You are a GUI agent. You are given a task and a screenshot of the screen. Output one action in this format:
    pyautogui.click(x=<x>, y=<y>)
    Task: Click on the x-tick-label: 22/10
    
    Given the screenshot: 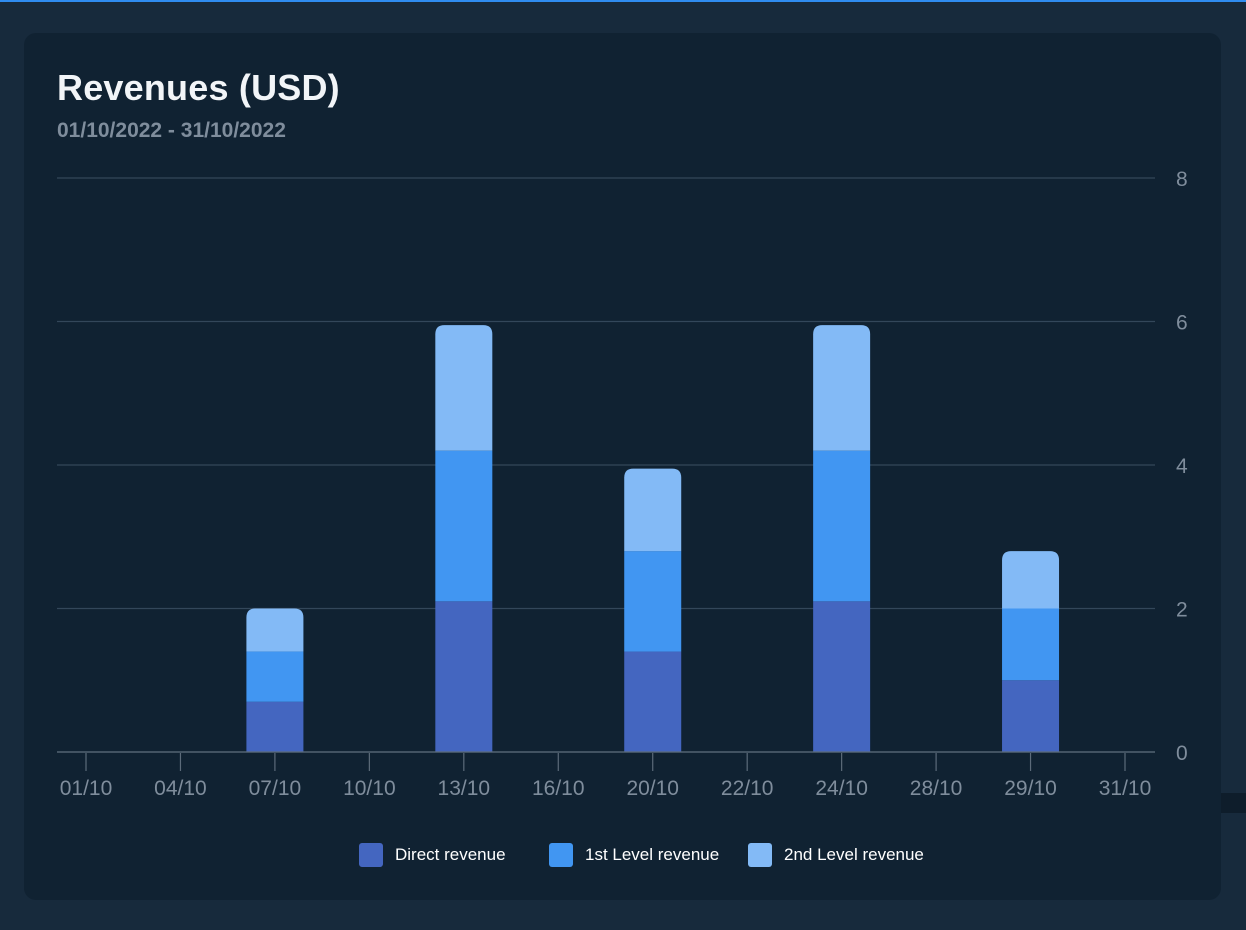 What is the action you would take?
    pyautogui.click(x=747, y=788)
    